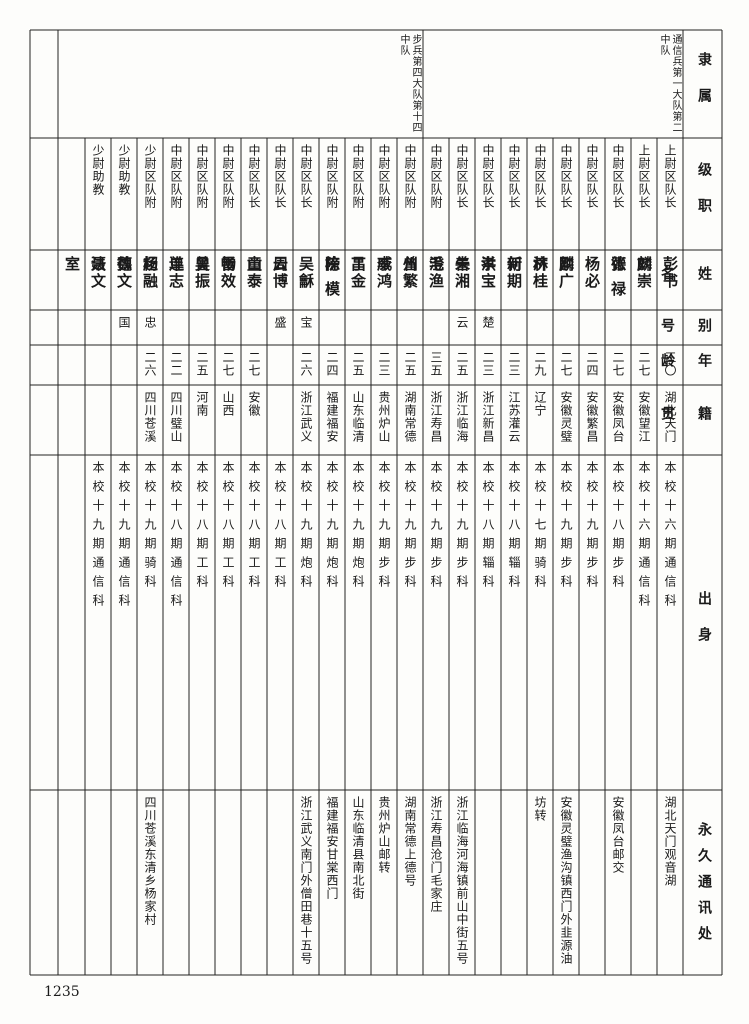 This screenshot has width=749, height=1024. What do you see at coordinates (293, 322) in the screenshot?
I see `alias-cell: 宝盛` at bounding box center [293, 322].